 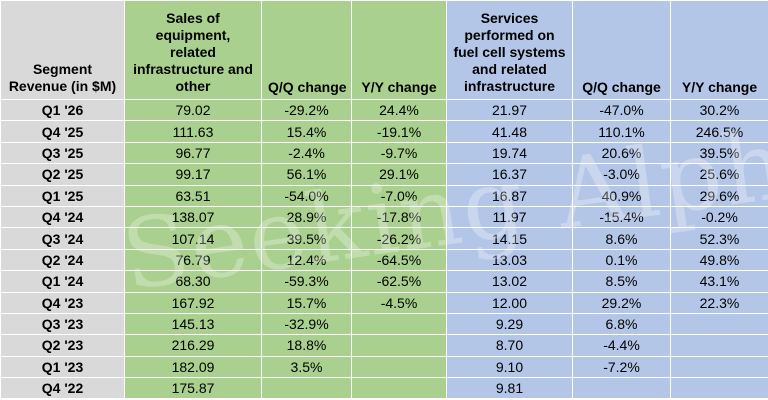 I want to click on table-row: Q3 '24 107.14 39.5% -26.2% 14.15 8.6% 52.3%, so click(x=384, y=238).